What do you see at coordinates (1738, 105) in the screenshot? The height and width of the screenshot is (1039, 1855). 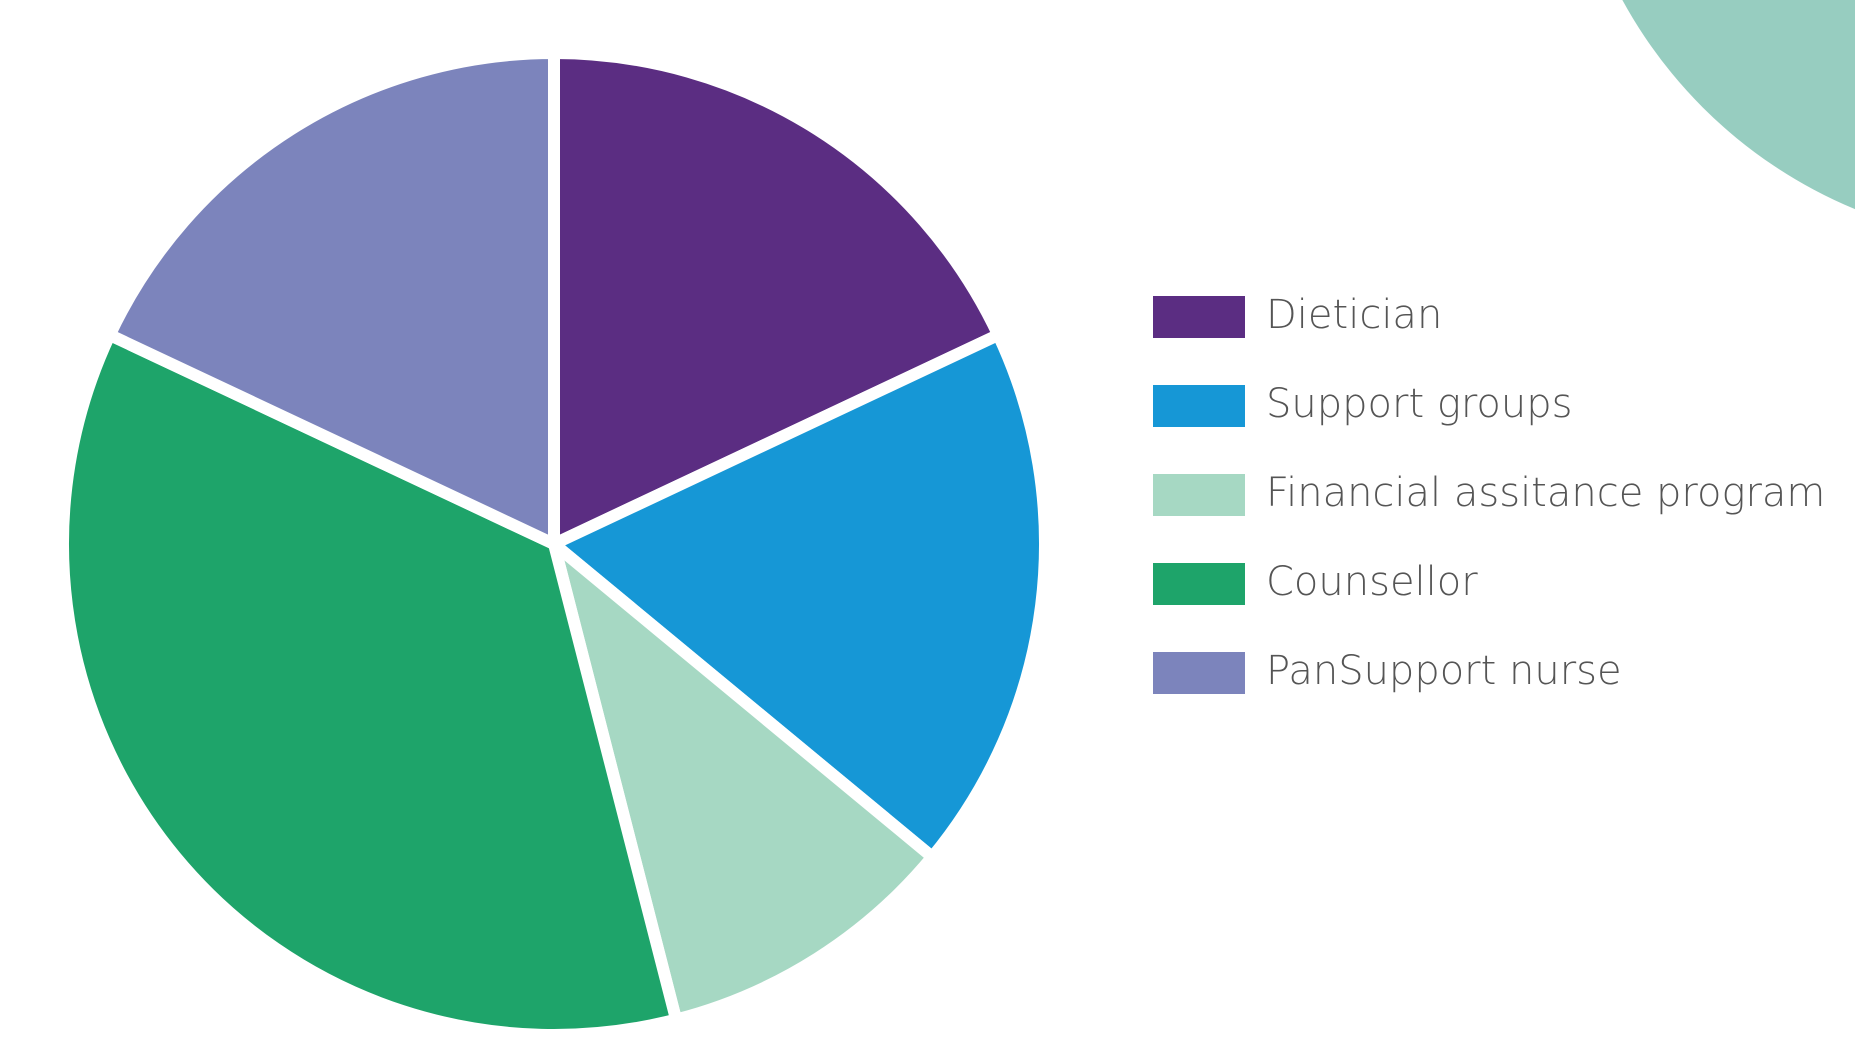 I see `decoration` at bounding box center [1738, 105].